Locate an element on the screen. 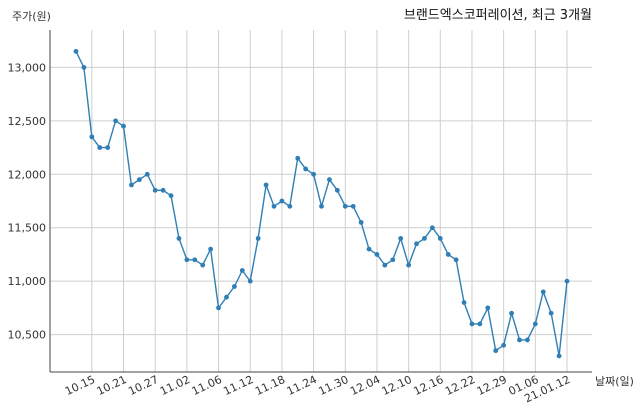 This screenshot has height=414, width=640. x-tick-label: 12.10 is located at coordinates (397, 385).